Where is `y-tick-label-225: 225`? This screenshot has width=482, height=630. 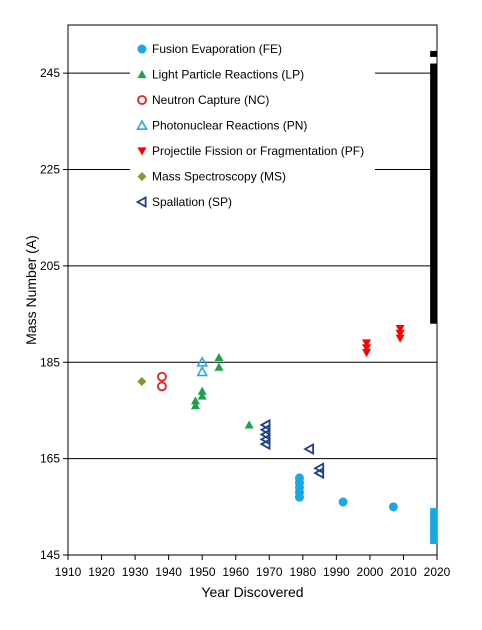
y-tick-label-225: 225 is located at coordinates (50, 170).